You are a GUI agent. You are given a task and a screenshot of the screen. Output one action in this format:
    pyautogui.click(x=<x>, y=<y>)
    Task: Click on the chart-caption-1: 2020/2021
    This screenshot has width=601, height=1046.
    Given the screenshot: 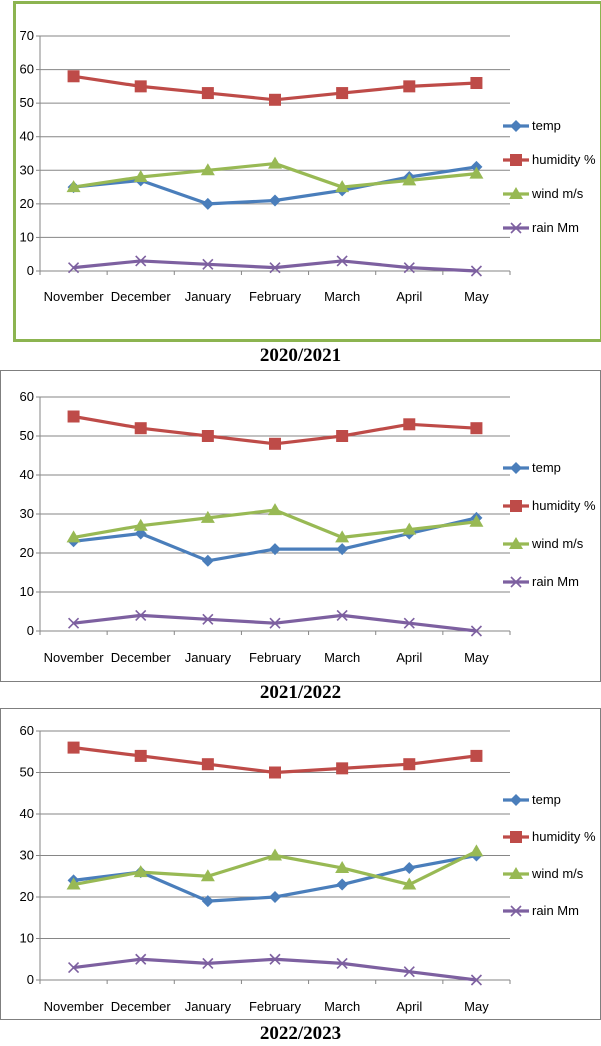 What is the action you would take?
    pyautogui.click(x=300, y=355)
    